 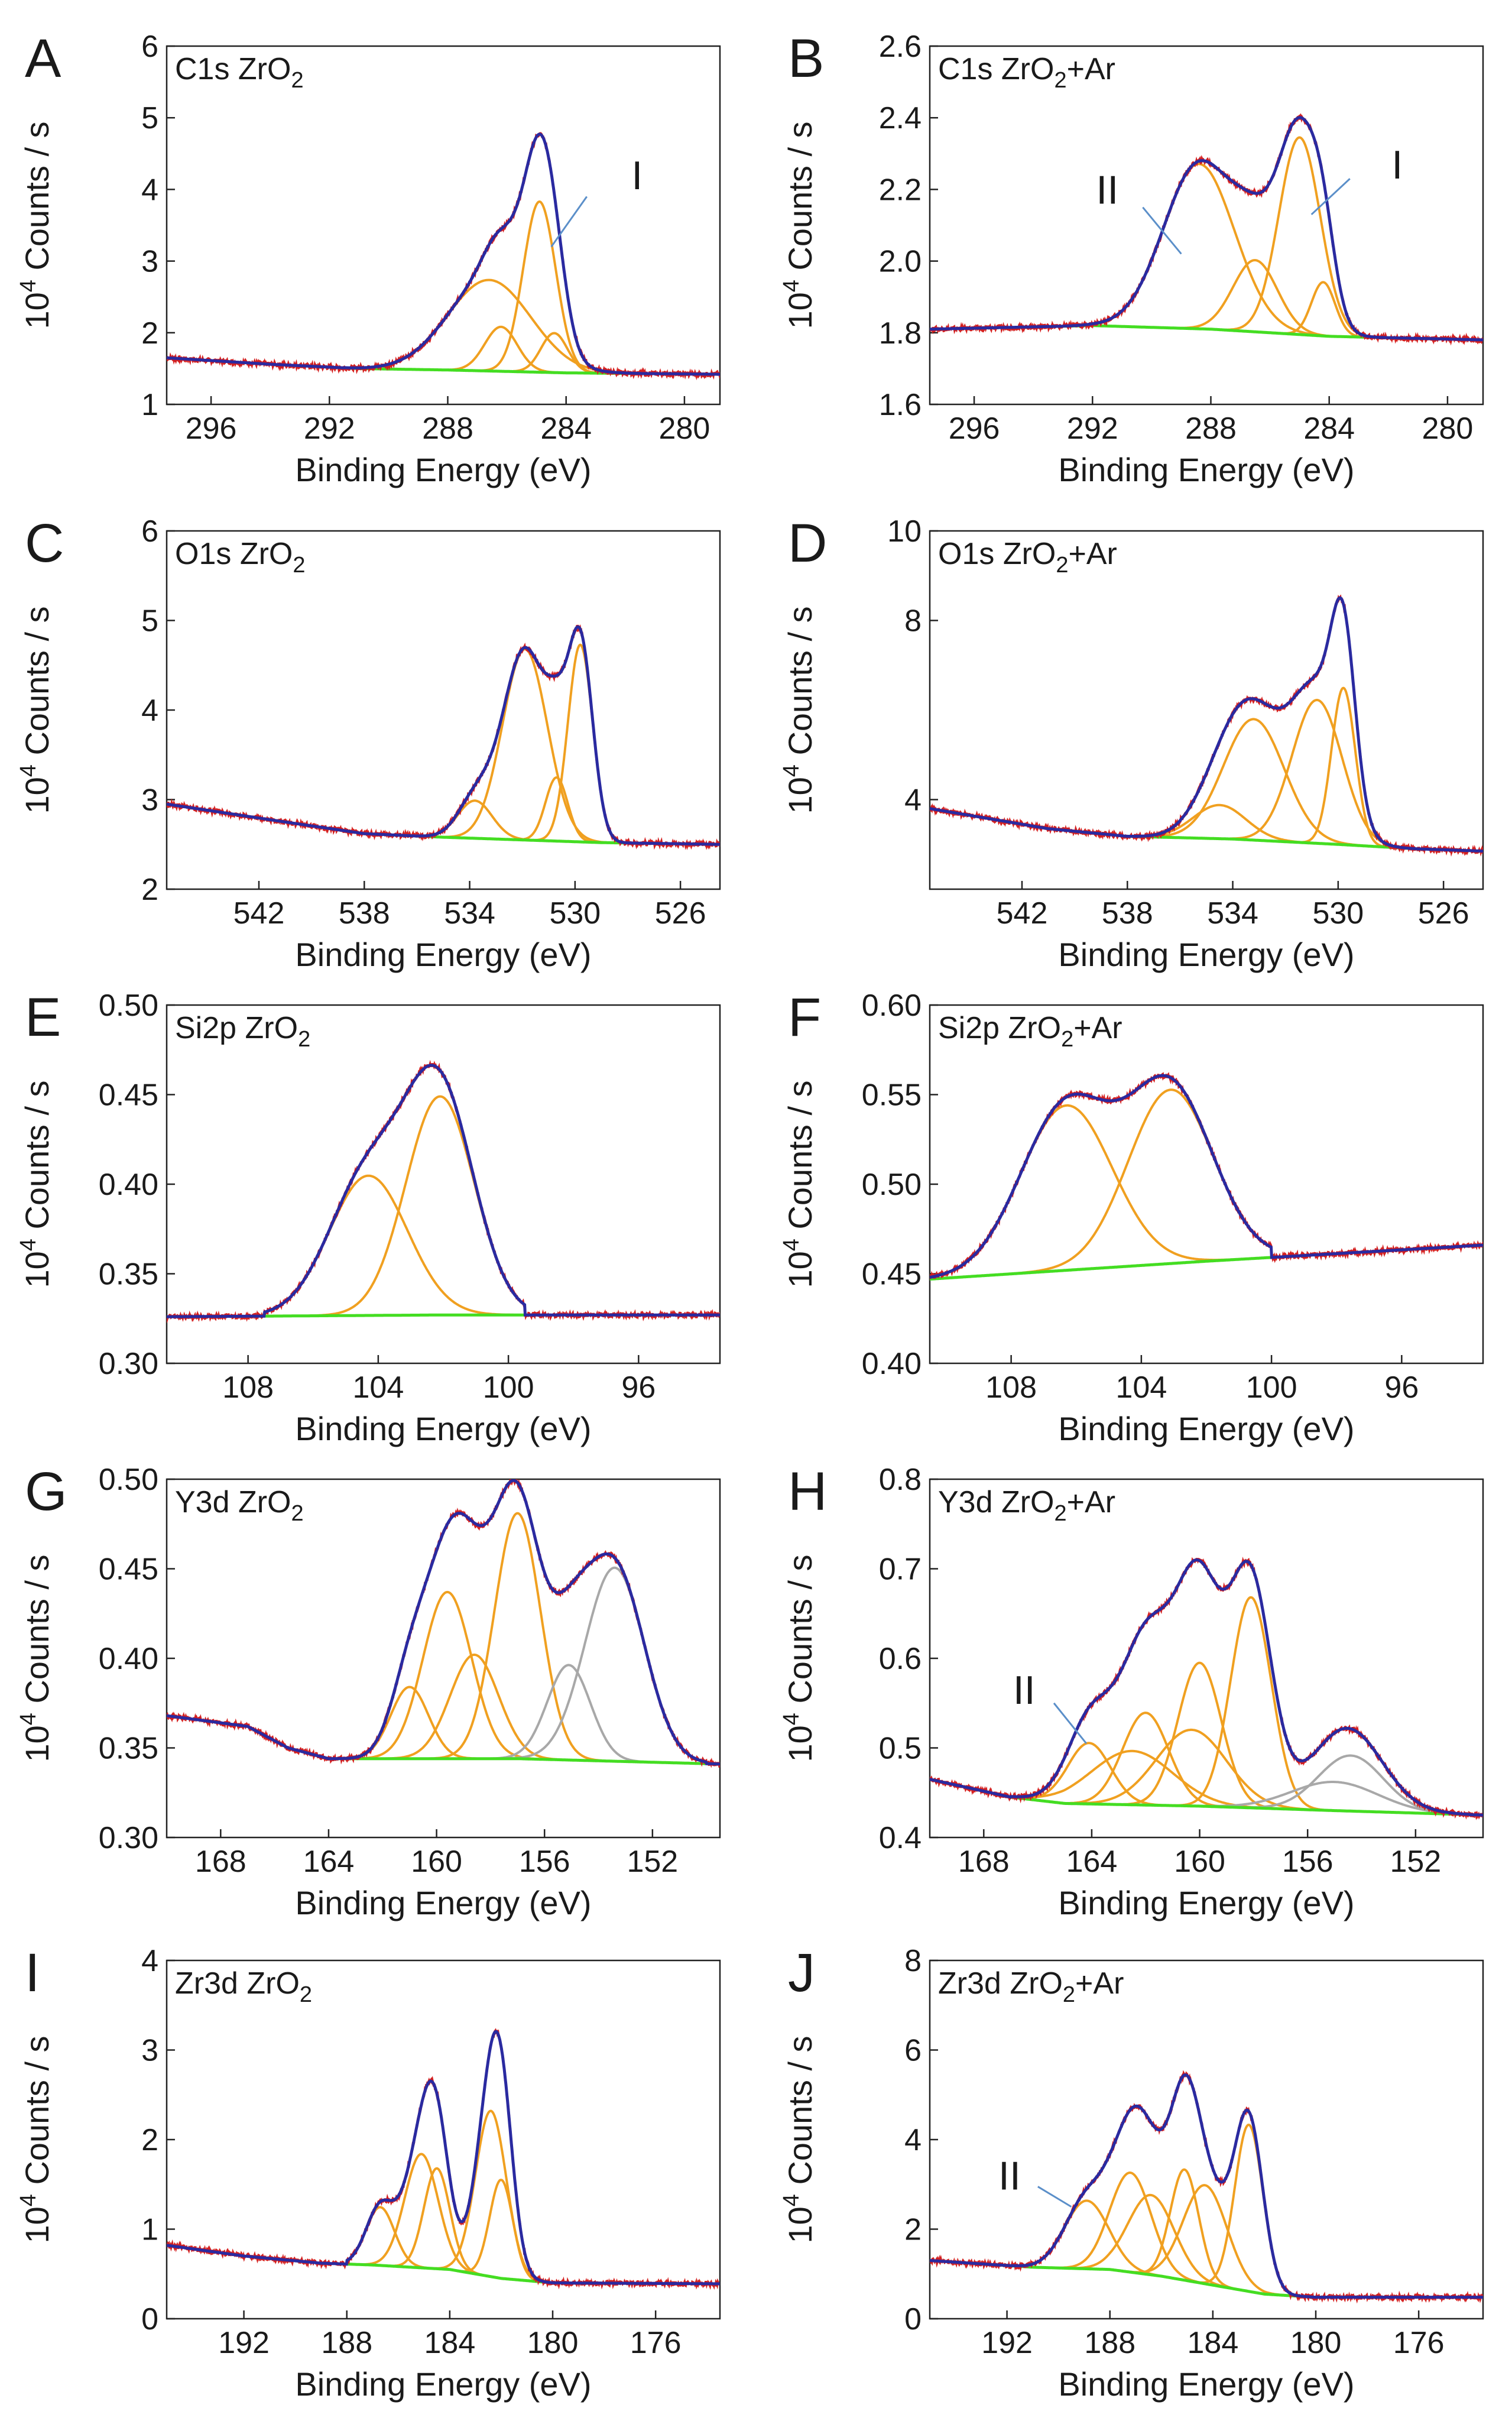 I want to click on panel-letter: I, so click(x=32, y=1973).